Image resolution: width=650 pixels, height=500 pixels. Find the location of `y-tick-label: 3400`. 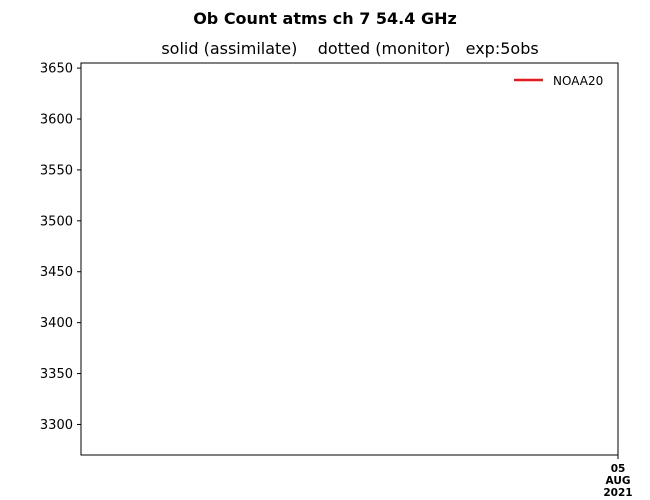

y-tick-label: 3400 is located at coordinates (56, 323).